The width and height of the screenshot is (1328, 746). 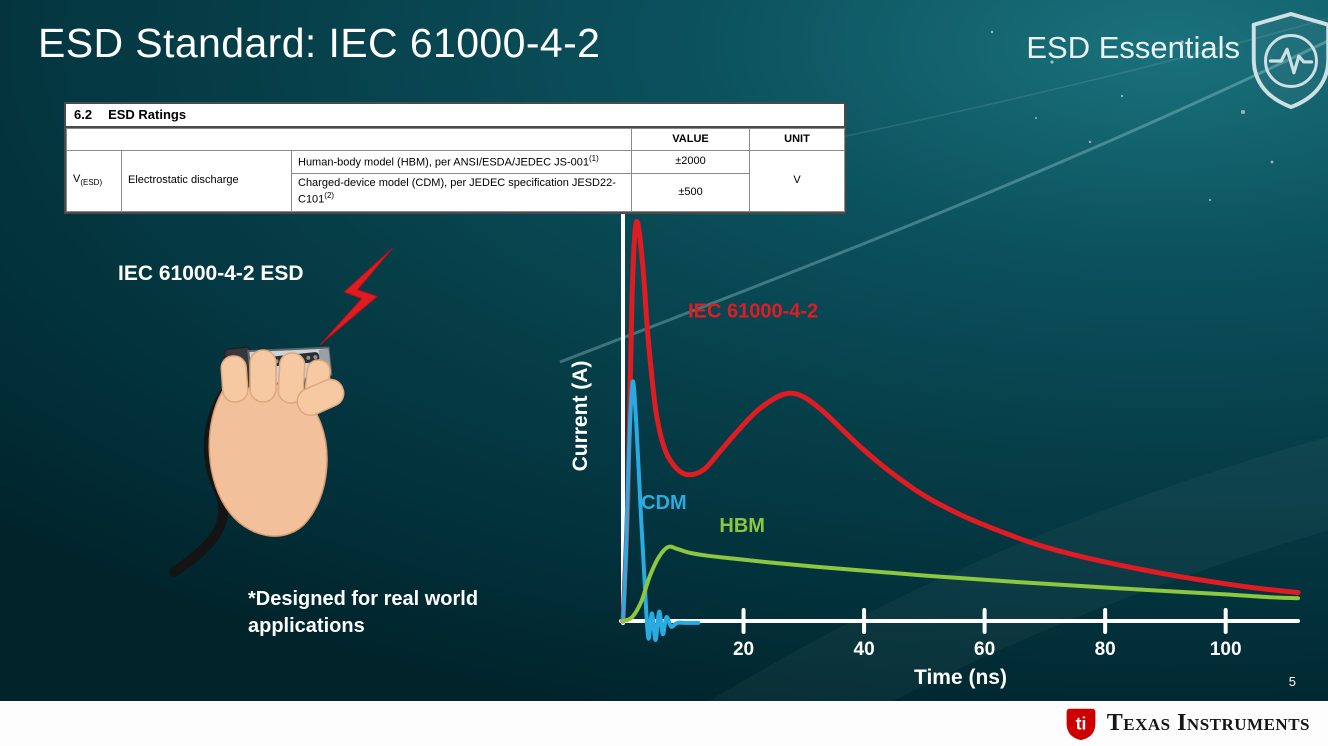 What do you see at coordinates (742, 526) in the screenshot?
I see `series-label-hbm: HBM` at bounding box center [742, 526].